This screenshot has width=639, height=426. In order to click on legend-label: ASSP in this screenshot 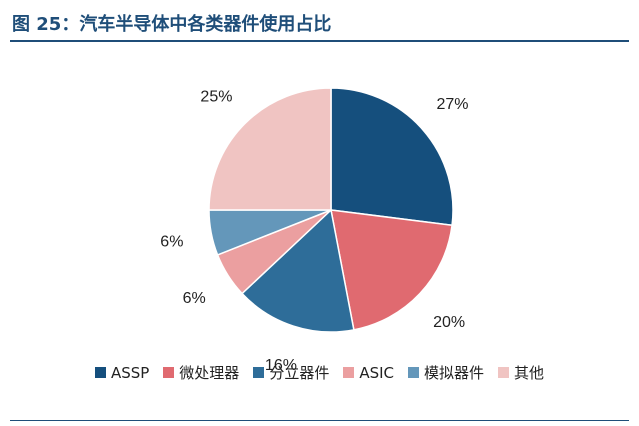, I will do `click(130, 372)`.